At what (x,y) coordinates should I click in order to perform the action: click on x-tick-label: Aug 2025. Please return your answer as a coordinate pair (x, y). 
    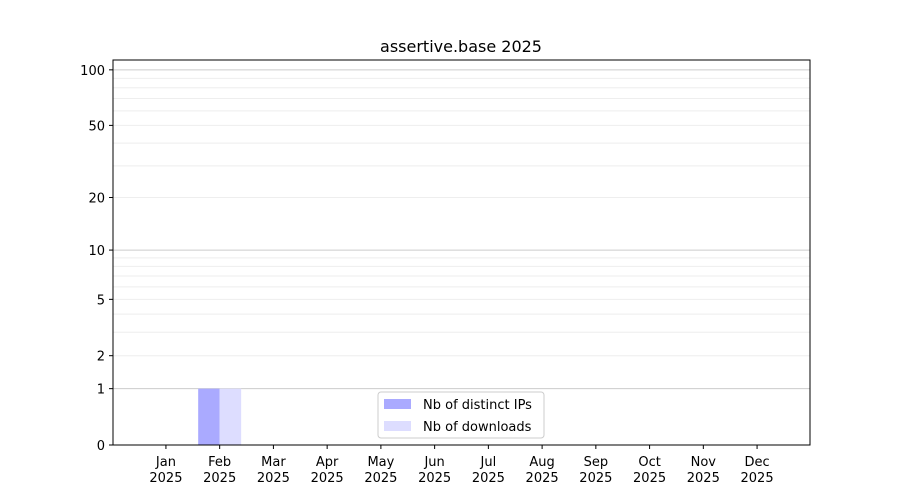
    Looking at the image, I should click on (542, 470).